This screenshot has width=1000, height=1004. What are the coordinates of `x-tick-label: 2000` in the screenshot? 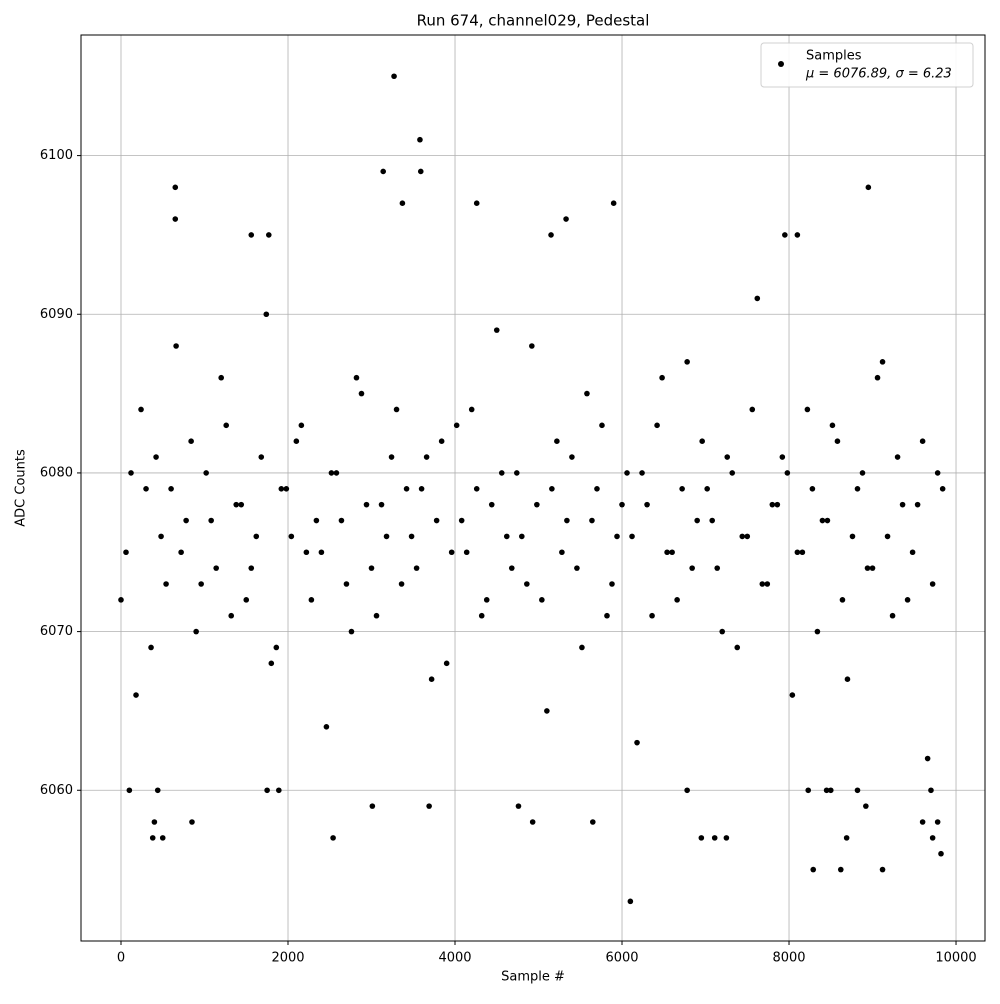 It's located at (287, 958).